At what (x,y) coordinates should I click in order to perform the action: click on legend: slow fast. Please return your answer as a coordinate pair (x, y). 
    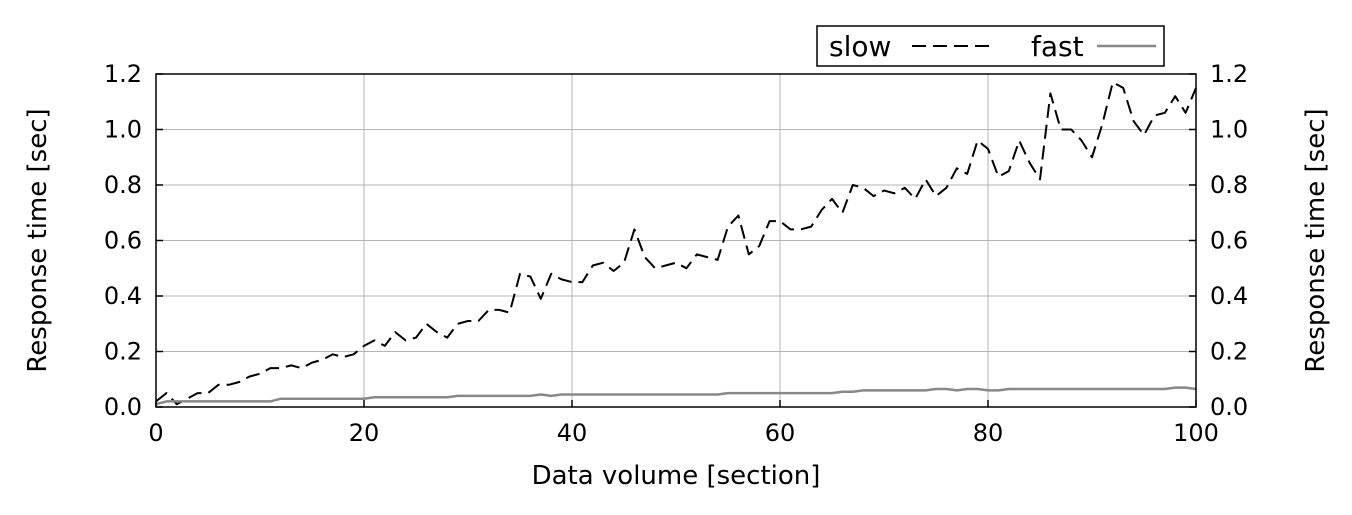
    Looking at the image, I should click on (990, 46).